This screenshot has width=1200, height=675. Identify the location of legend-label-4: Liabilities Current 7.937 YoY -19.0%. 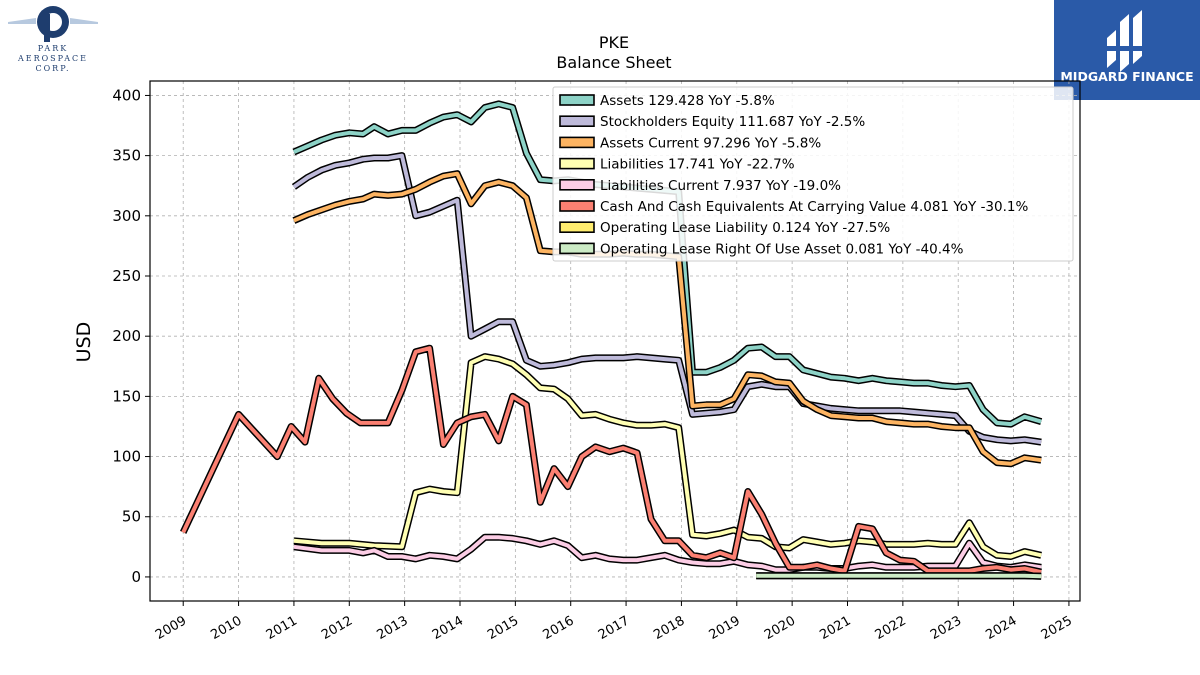
(720, 186).